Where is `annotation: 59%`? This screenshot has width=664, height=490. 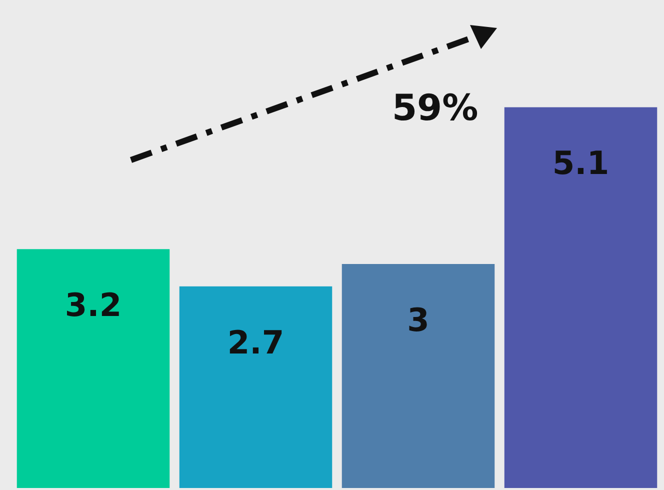 annotation: 59% is located at coordinates (435, 108).